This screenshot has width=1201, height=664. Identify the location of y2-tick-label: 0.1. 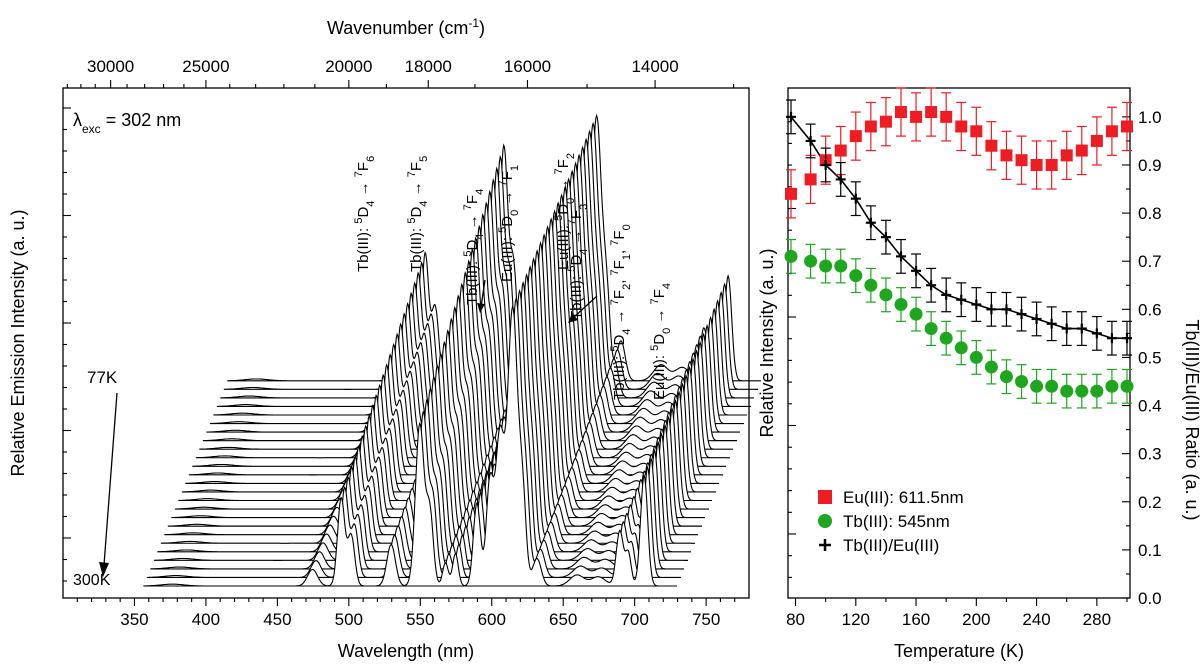
(1150, 550).